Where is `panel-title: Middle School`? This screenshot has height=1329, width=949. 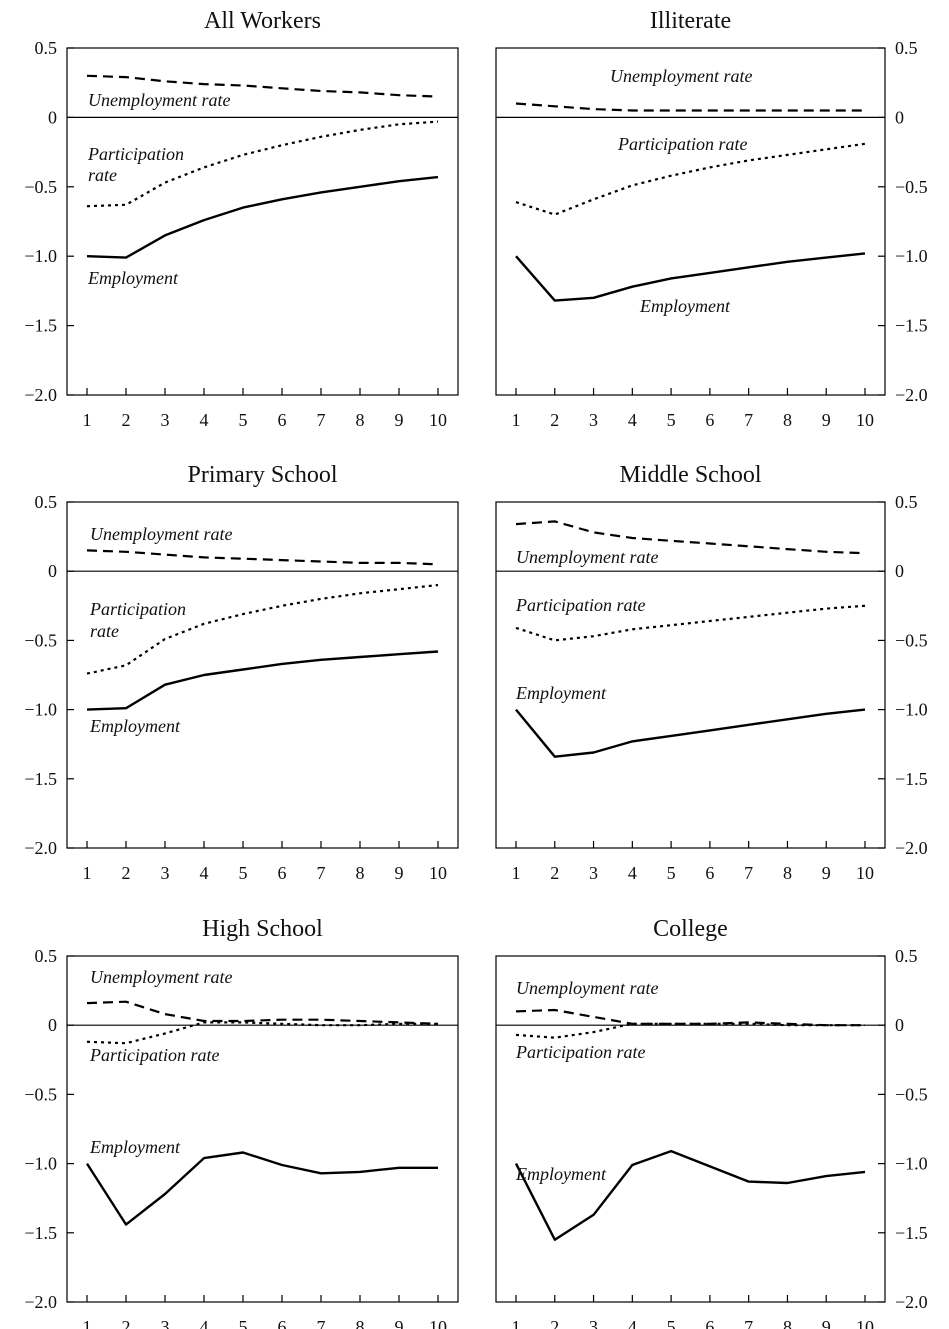
panel-title: Middle School is located at coordinates (691, 475).